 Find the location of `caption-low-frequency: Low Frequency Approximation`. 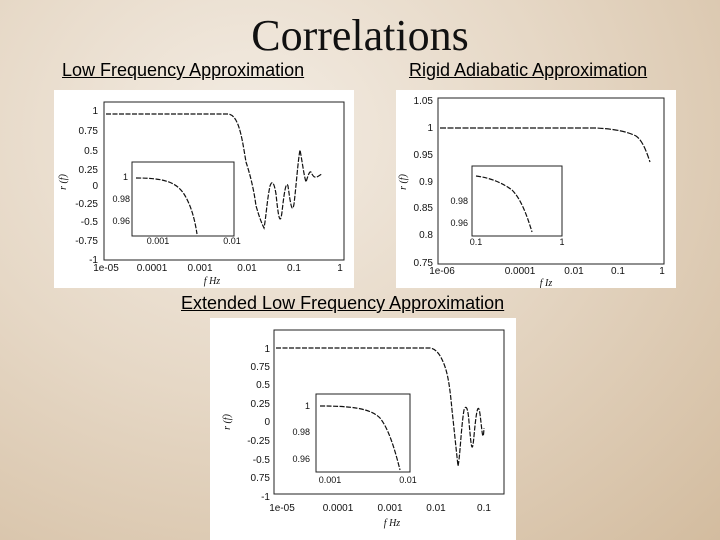

caption-low-frequency: Low Frequency Approximation is located at coordinates (183, 70).